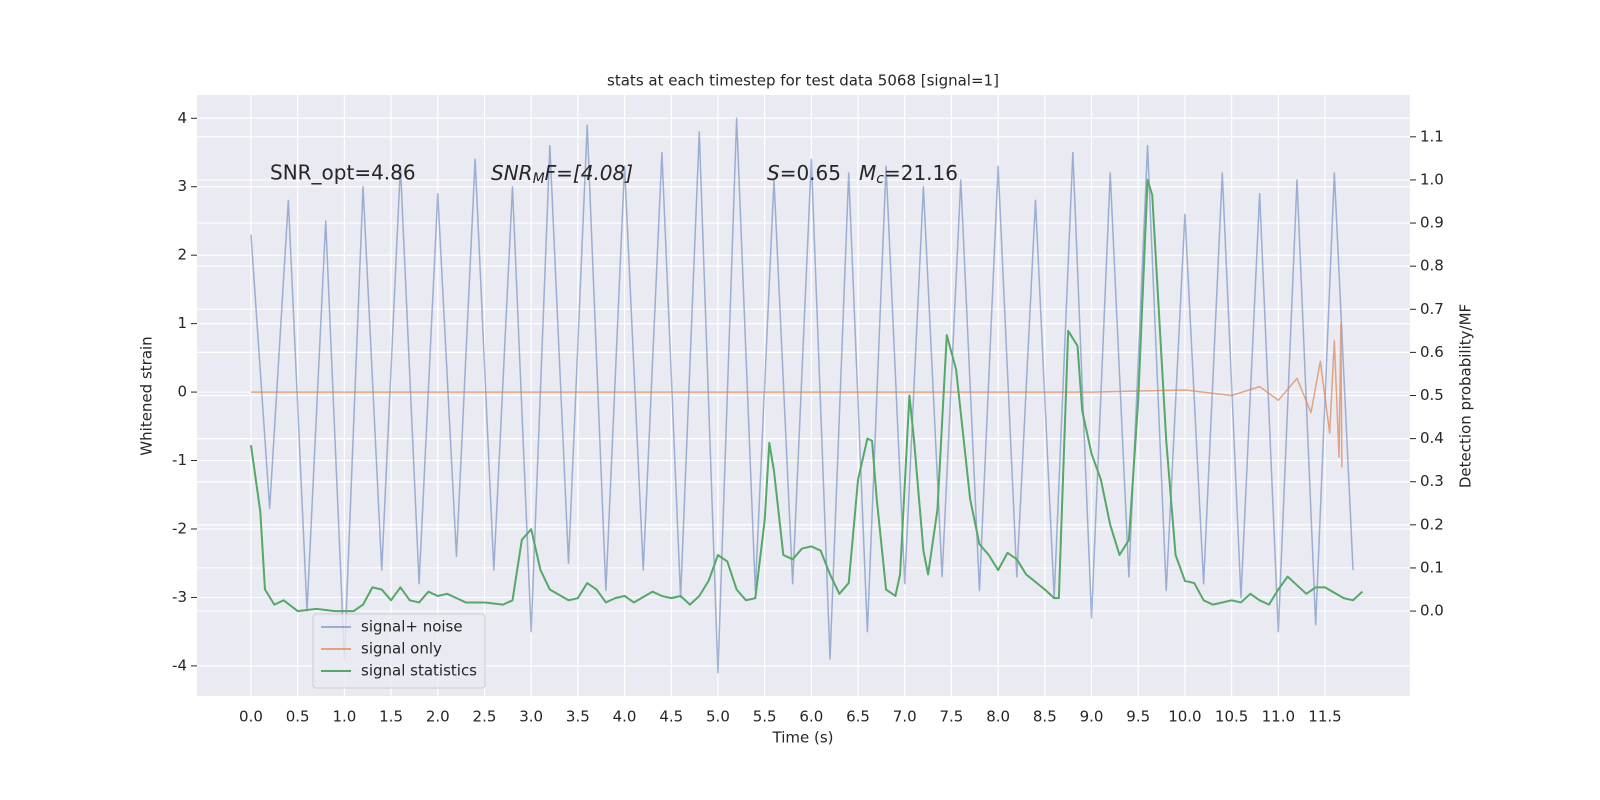  Describe the element at coordinates (1278, 717) in the screenshot. I see `x-tick-label: 11.0` at that location.